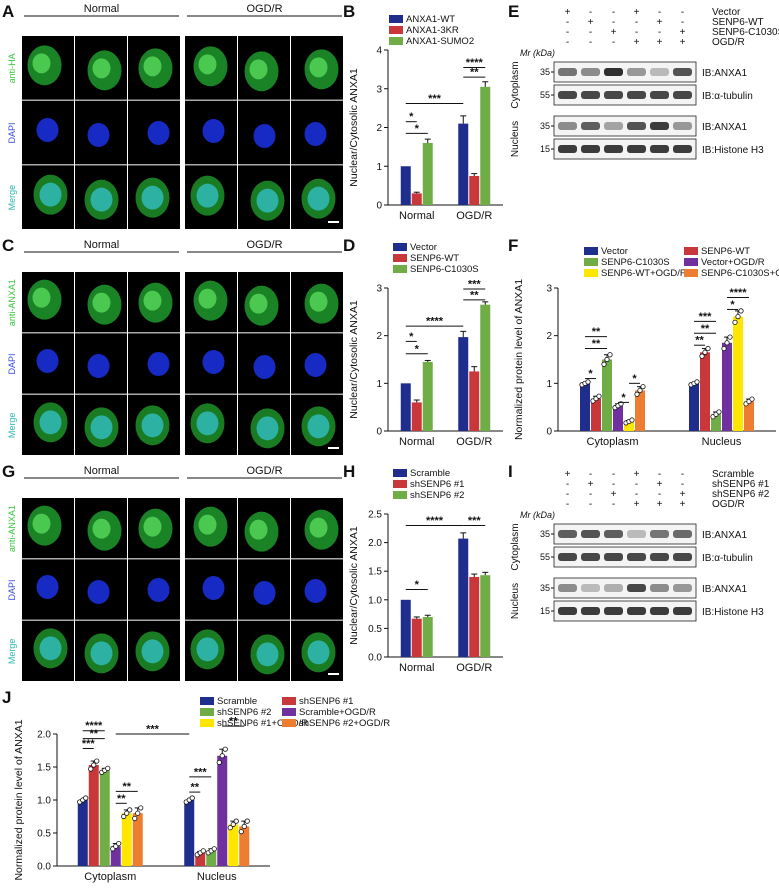 The image size is (779, 896). What do you see at coordinates (614, 251) in the screenshot?
I see `legend-label: Vector` at bounding box center [614, 251].